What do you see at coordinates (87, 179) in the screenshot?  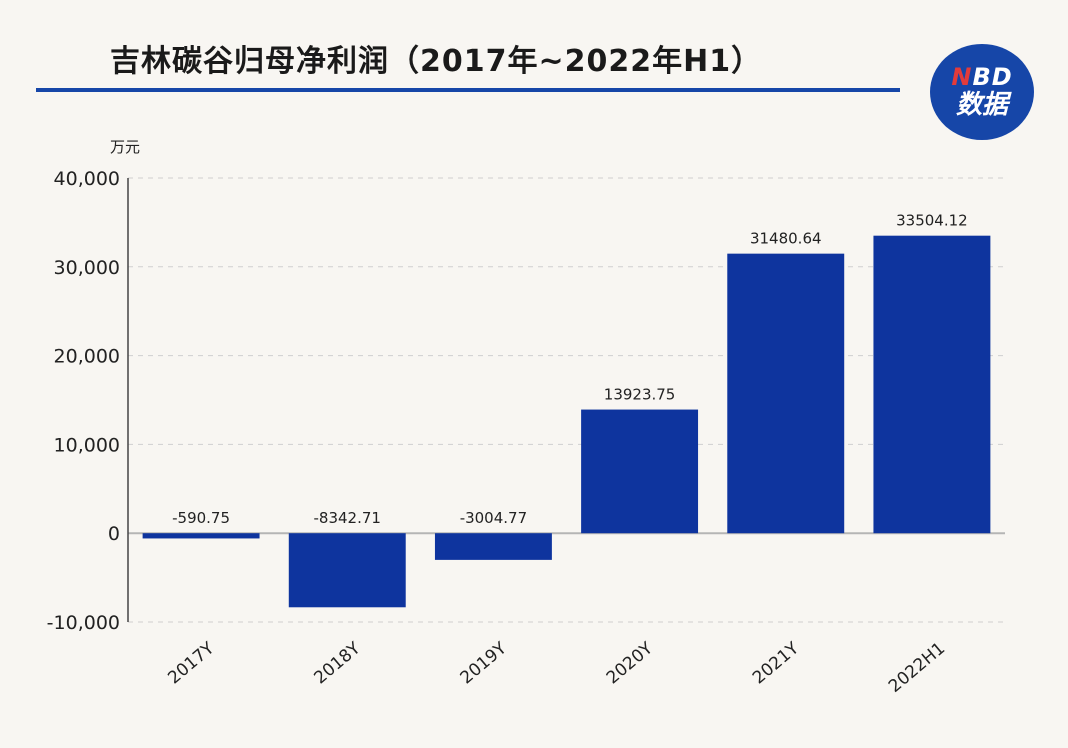 I see `y-tick-label: 40,000` at bounding box center [87, 179].